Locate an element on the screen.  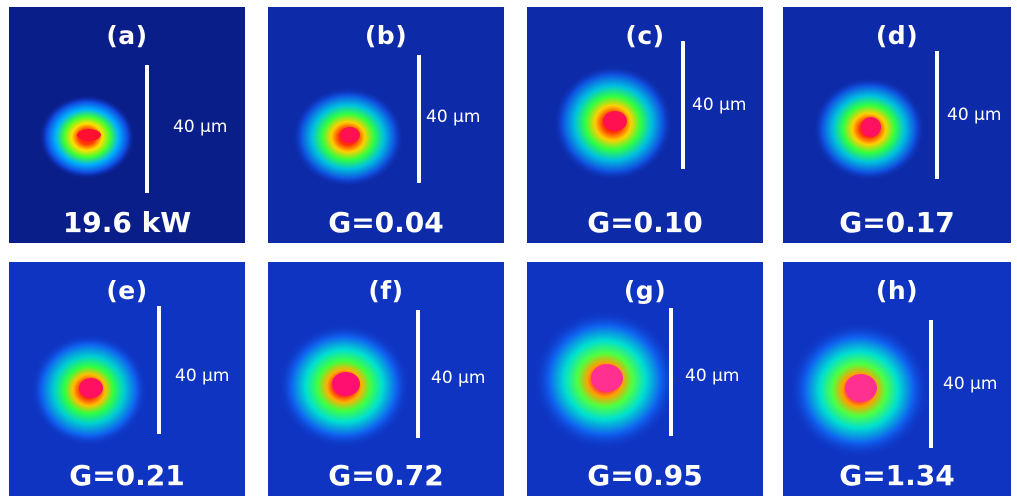
panel-b: (b) 40 µm G=0.04 is located at coordinates (386, 125).